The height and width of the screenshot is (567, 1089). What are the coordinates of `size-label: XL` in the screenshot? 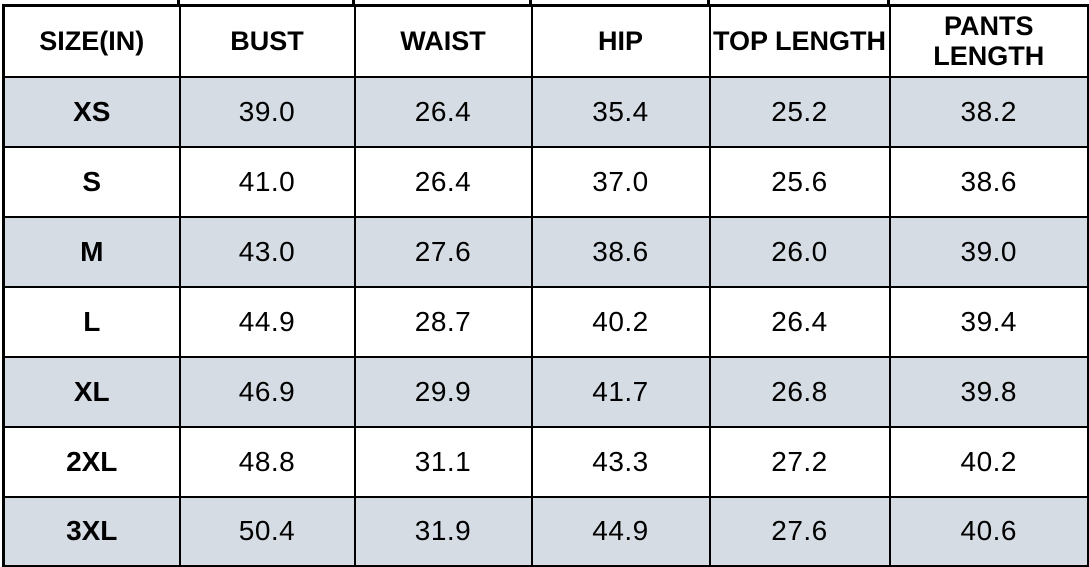 It's located at (91, 391).